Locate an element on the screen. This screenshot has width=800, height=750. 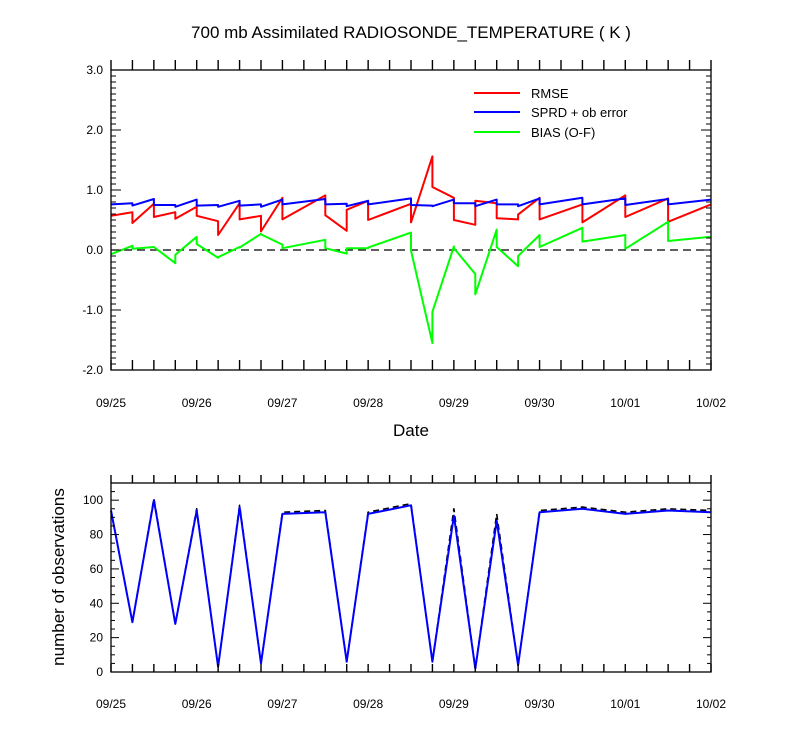
top-series-line-rmse is located at coordinates (411, 195).